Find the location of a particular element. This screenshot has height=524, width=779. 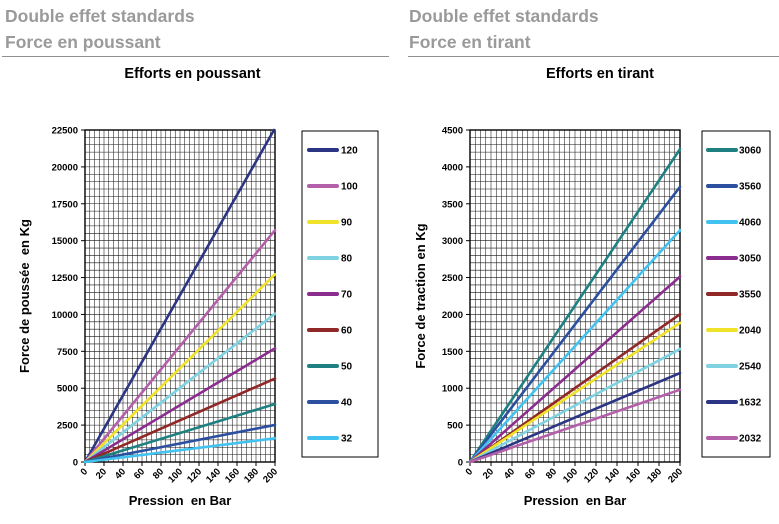

legend-label: 120 is located at coordinates (349, 151).